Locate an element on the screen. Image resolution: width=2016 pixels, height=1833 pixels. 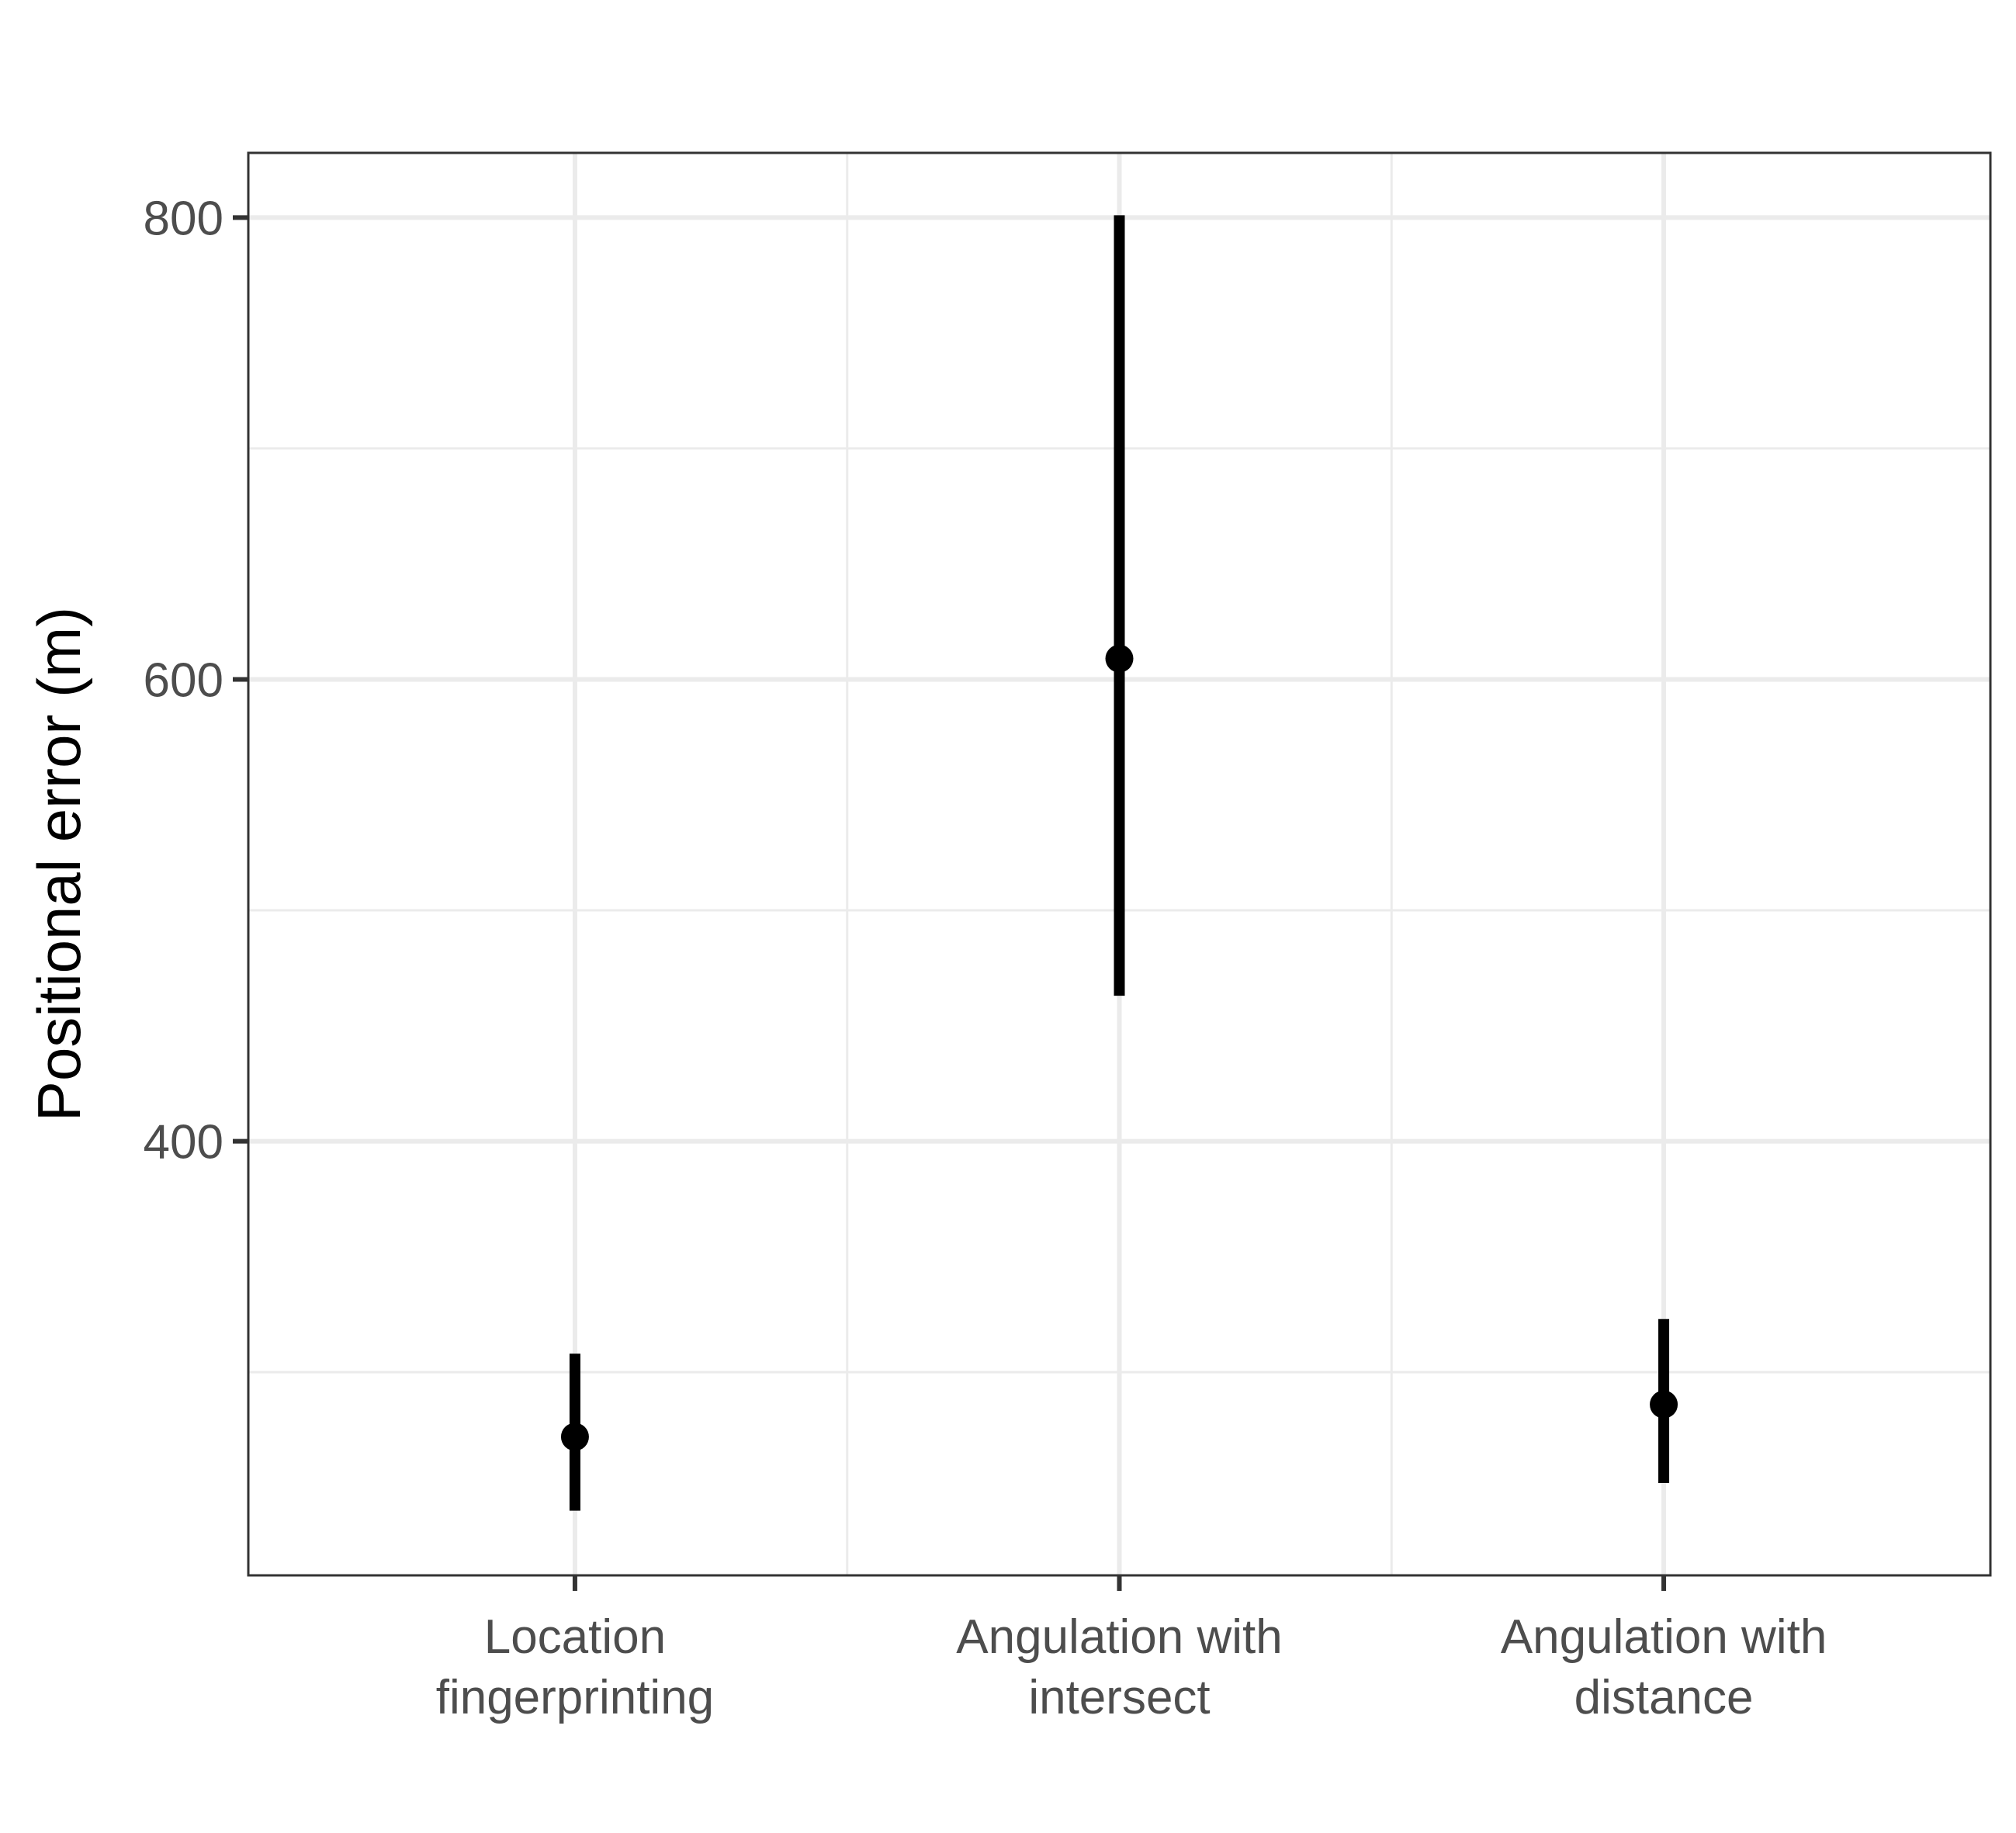
x-tick-label-line: fingerprinting is located at coordinates (575, 1698).